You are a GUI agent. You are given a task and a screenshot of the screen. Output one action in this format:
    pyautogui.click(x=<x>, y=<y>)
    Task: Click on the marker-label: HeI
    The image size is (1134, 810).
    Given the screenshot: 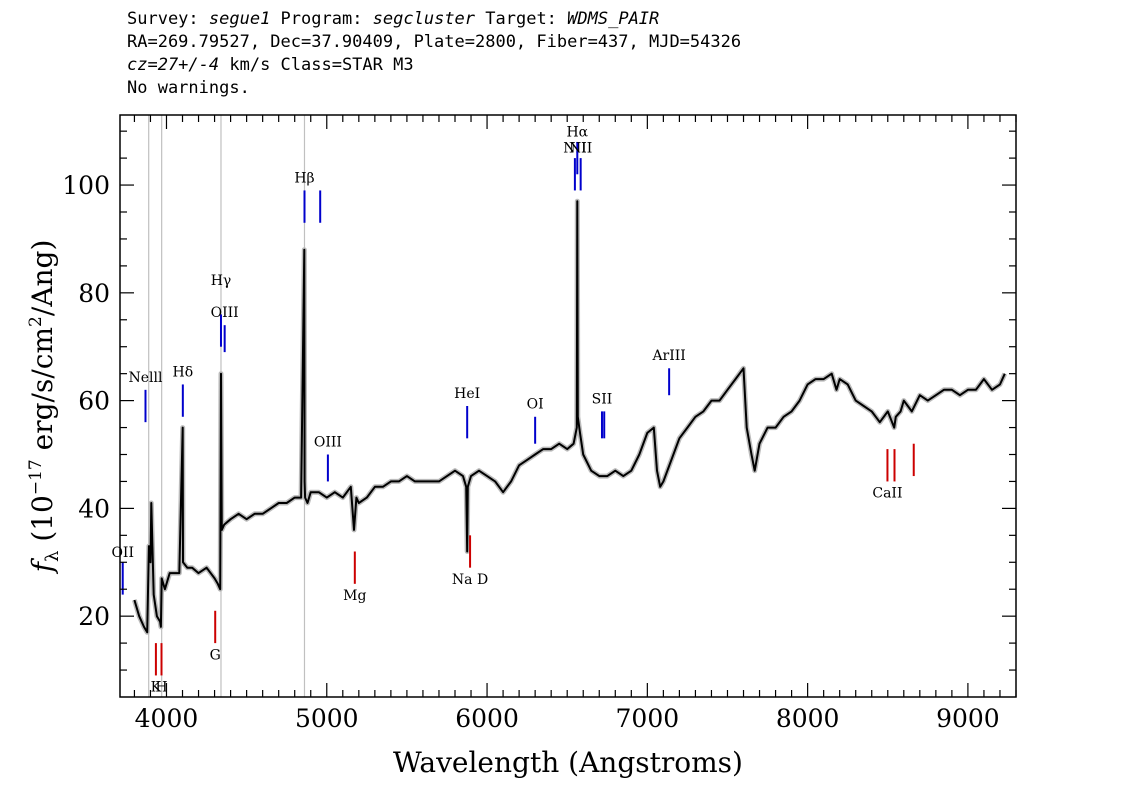 What is the action you would take?
    pyautogui.click(x=467, y=394)
    